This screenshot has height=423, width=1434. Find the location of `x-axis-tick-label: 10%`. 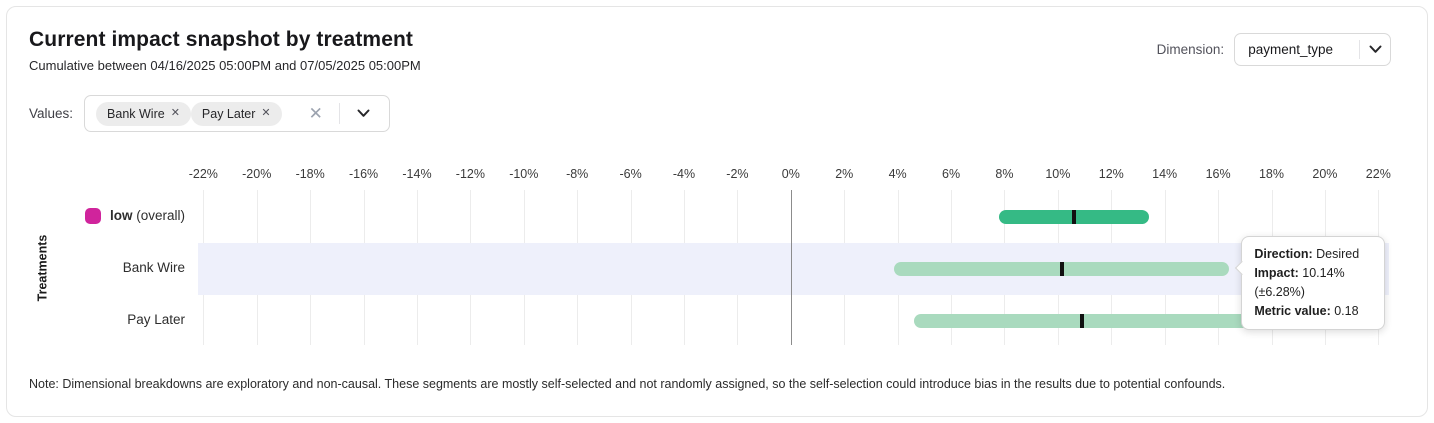

x-axis-tick-label: 10% is located at coordinates (1058, 174).